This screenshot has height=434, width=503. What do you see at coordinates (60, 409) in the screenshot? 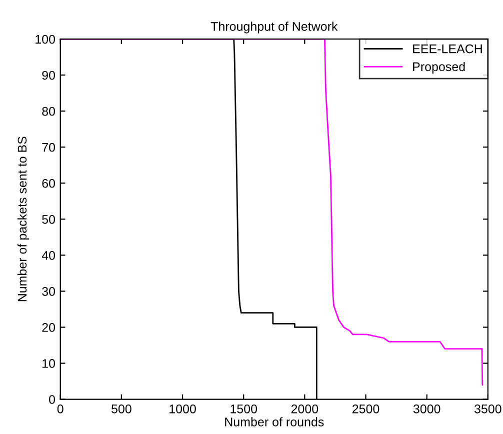
I see `x-tick-label: 0` at bounding box center [60, 409].